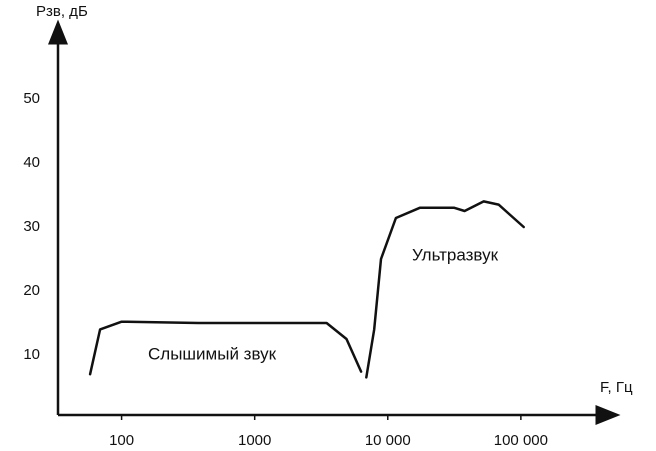 The height and width of the screenshot is (451, 656). Describe the element at coordinates (212, 353) in the screenshot. I see `annotation: Слышимый звук` at that location.